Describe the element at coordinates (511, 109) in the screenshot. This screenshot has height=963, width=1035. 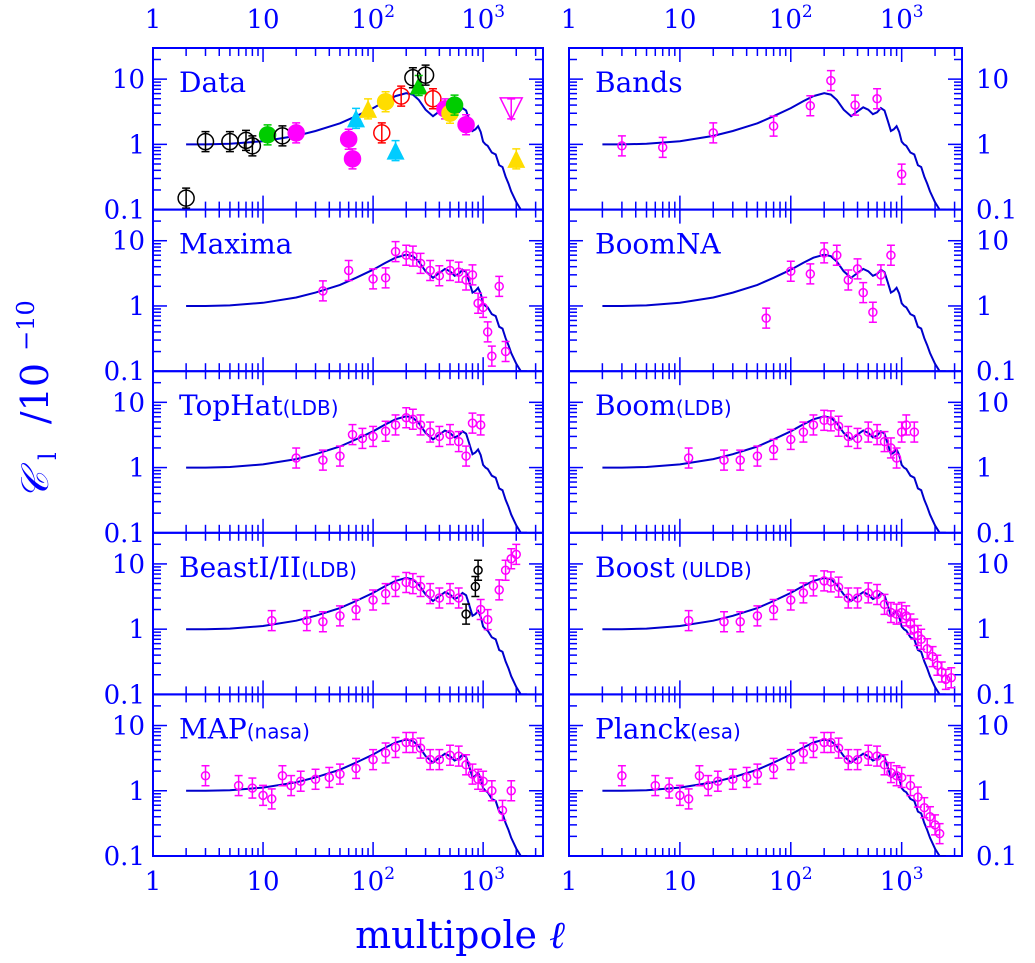
I see `marker-triangle-down` at that location.